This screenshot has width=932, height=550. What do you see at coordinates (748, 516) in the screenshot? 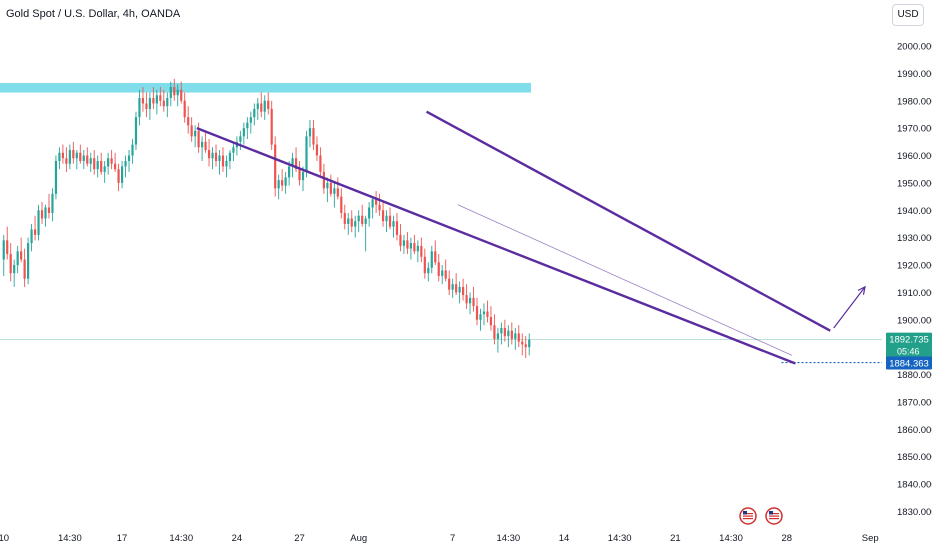
I see `us-flag-event-icon` at bounding box center [748, 516].